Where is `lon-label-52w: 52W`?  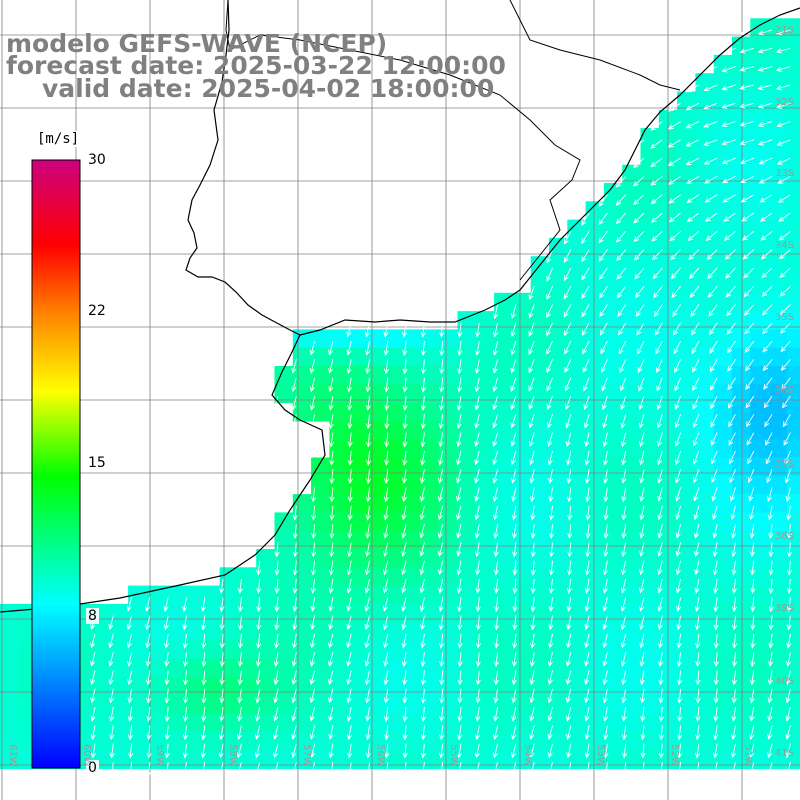 lon-label-52w: 52W is located at coordinates (674, 755).